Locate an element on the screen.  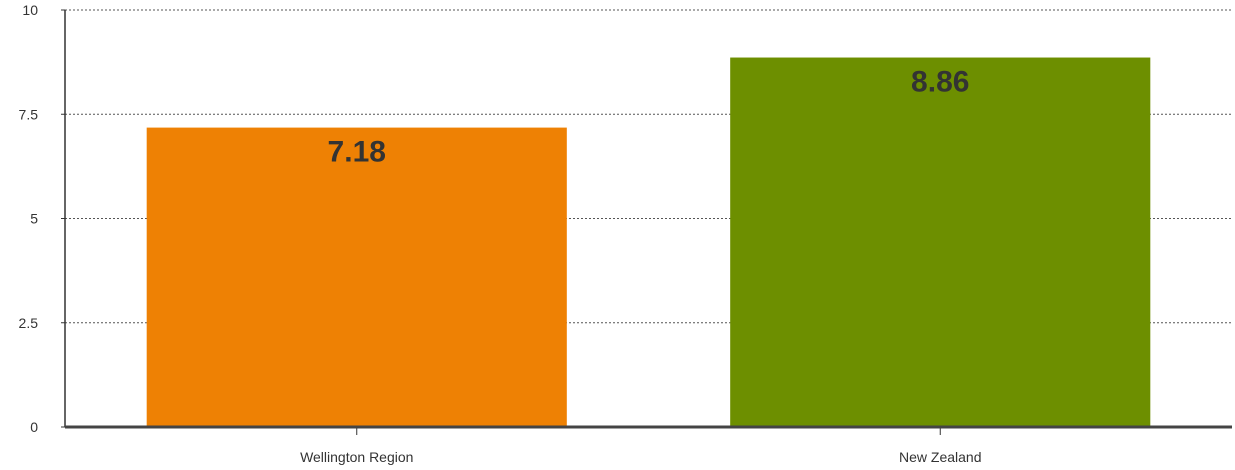
y-tick-label: 7.5 is located at coordinates (29, 114).